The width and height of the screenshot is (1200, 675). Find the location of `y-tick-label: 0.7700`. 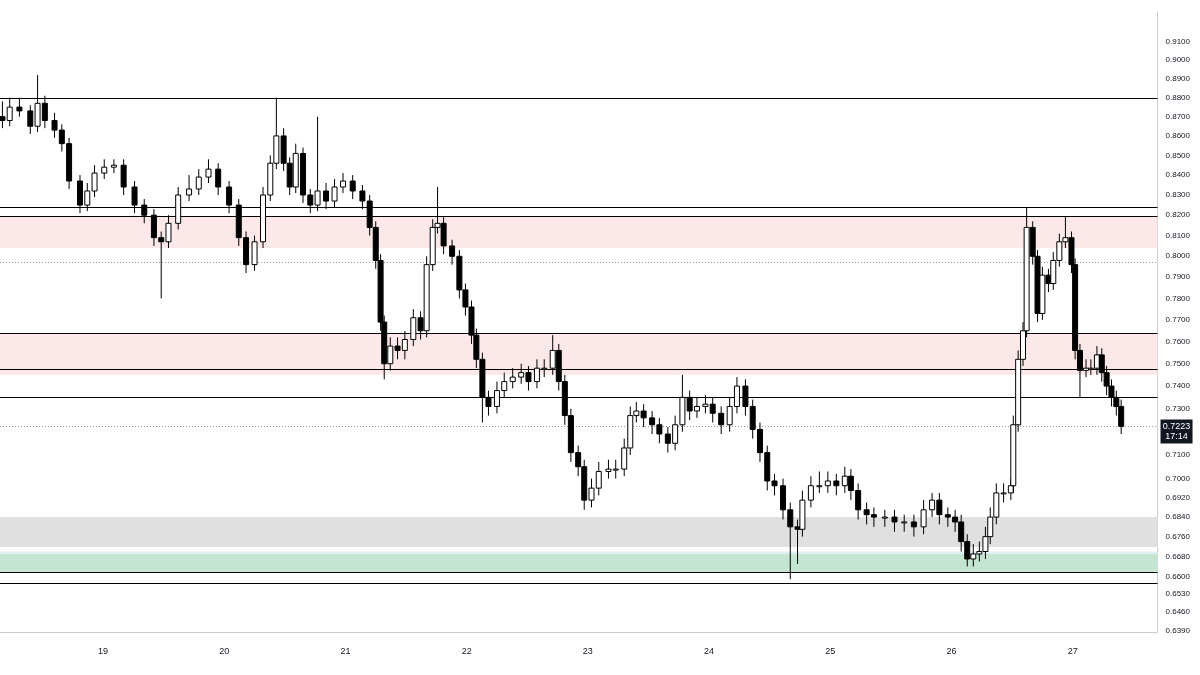

y-tick-label: 0.7700 is located at coordinates (1178, 320).